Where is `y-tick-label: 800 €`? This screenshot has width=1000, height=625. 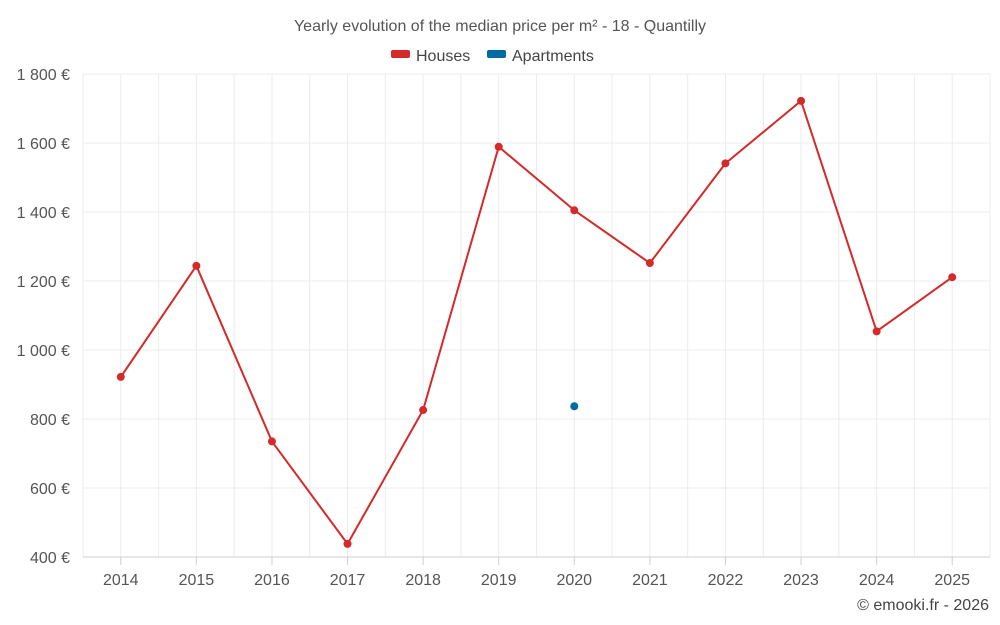
y-tick-label: 800 € is located at coordinates (50, 420).